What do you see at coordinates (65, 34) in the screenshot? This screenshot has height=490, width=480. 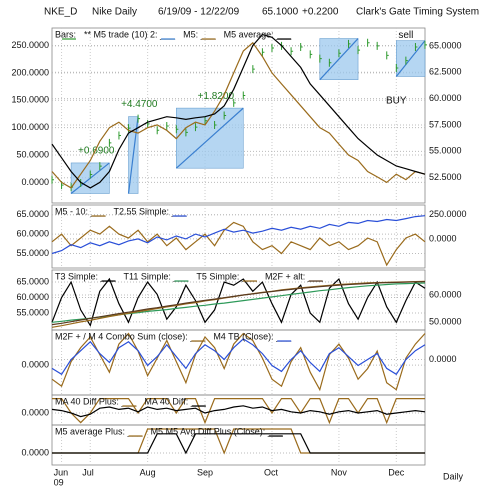 I see `legend-entry: Bars:` at bounding box center [65, 34].